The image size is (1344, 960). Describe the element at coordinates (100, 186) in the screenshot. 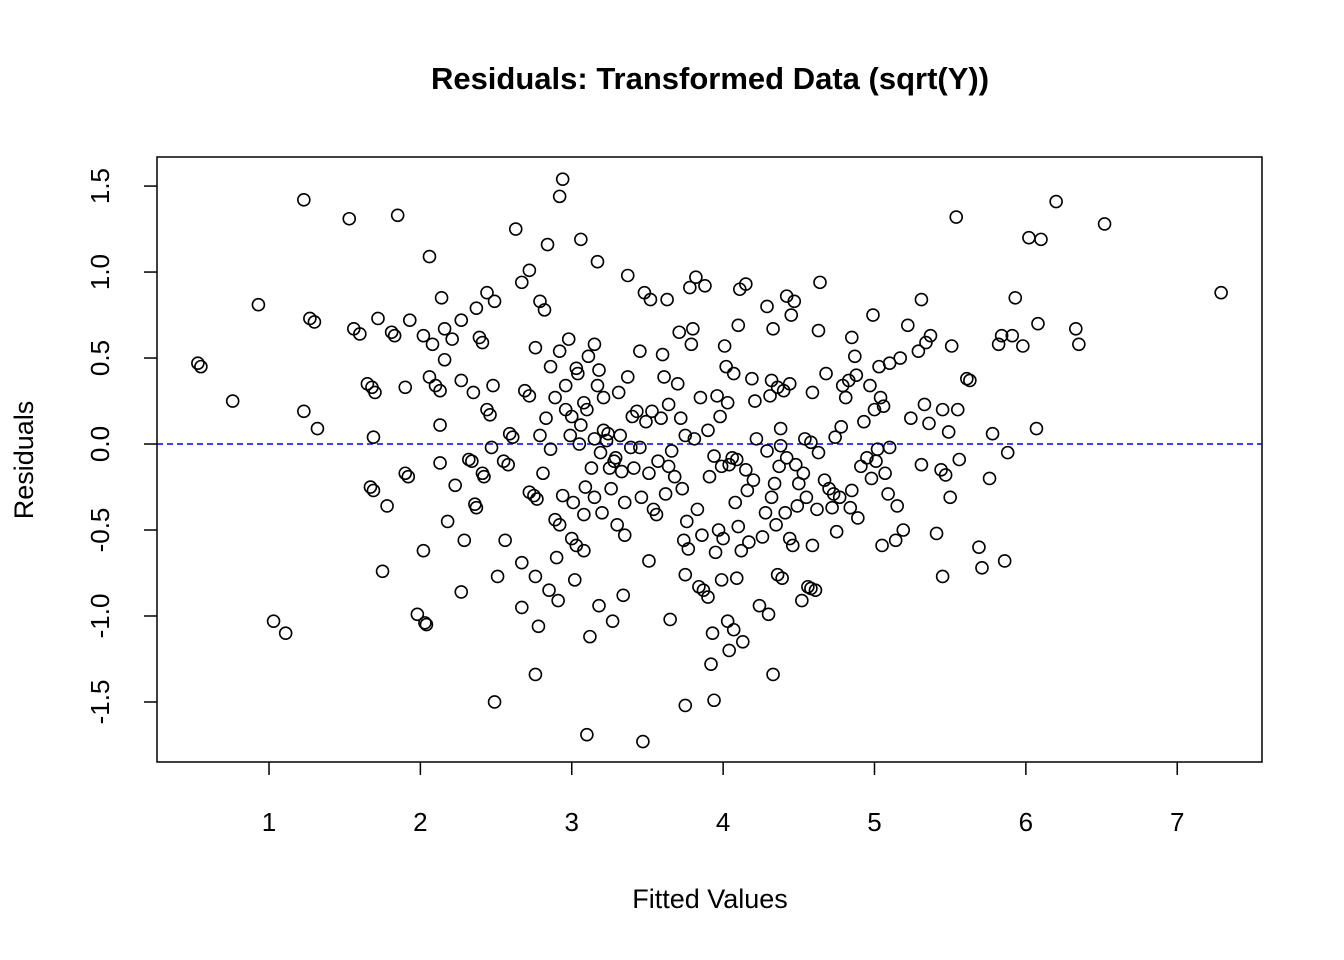

I see `y-tick-label: 1.5` at that location.